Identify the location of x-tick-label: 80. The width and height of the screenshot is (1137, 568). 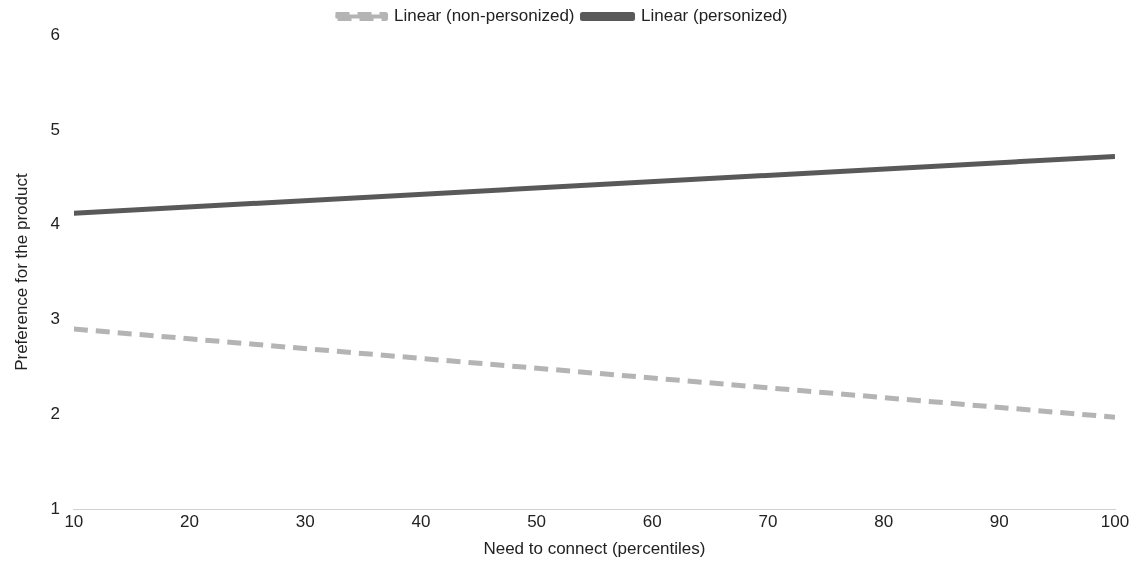
(884, 522).